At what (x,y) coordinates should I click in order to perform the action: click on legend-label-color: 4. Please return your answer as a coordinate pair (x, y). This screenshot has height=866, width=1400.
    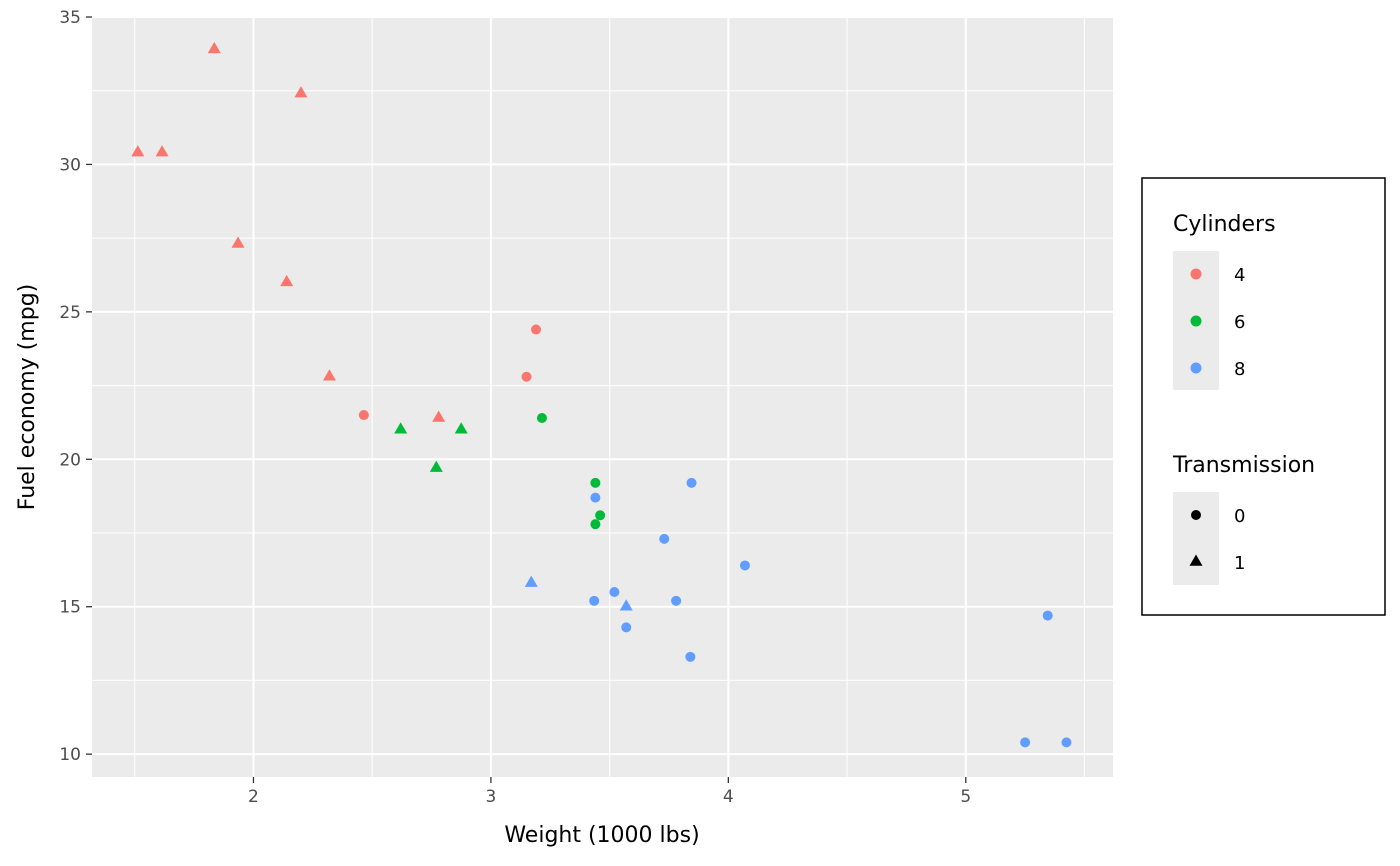
    Looking at the image, I should click on (1239, 275).